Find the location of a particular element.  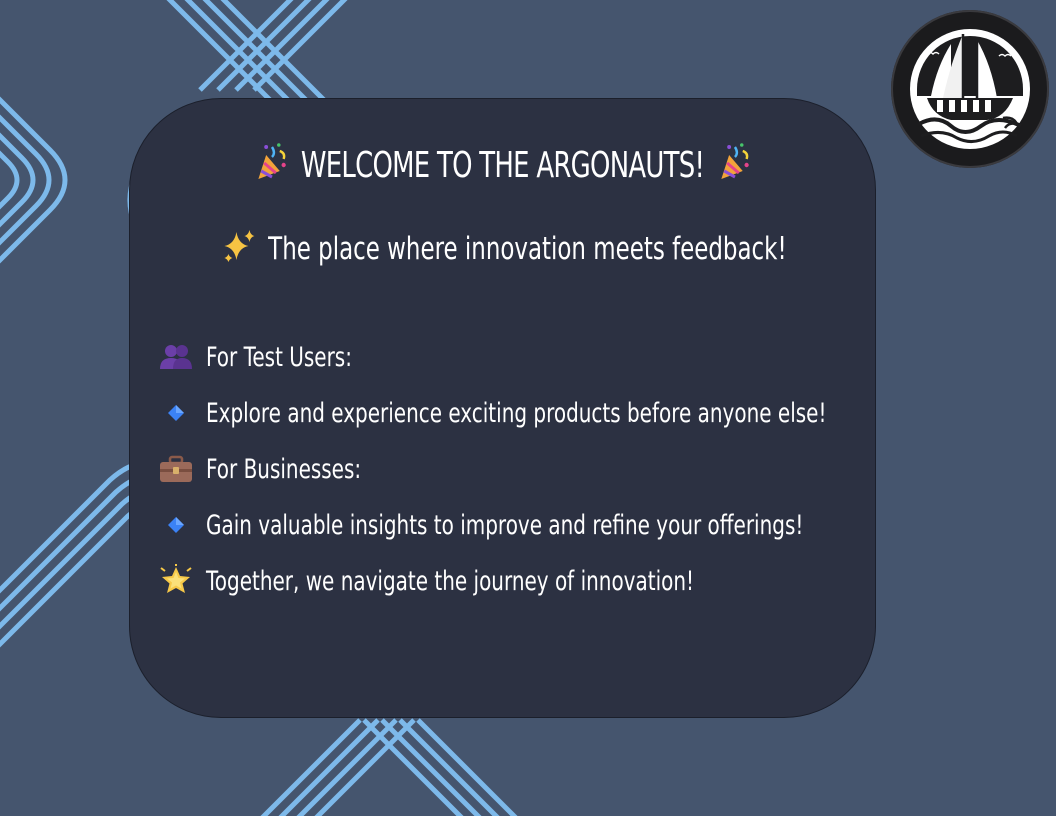

ship-logo-icon is located at coordinates (970, 89).